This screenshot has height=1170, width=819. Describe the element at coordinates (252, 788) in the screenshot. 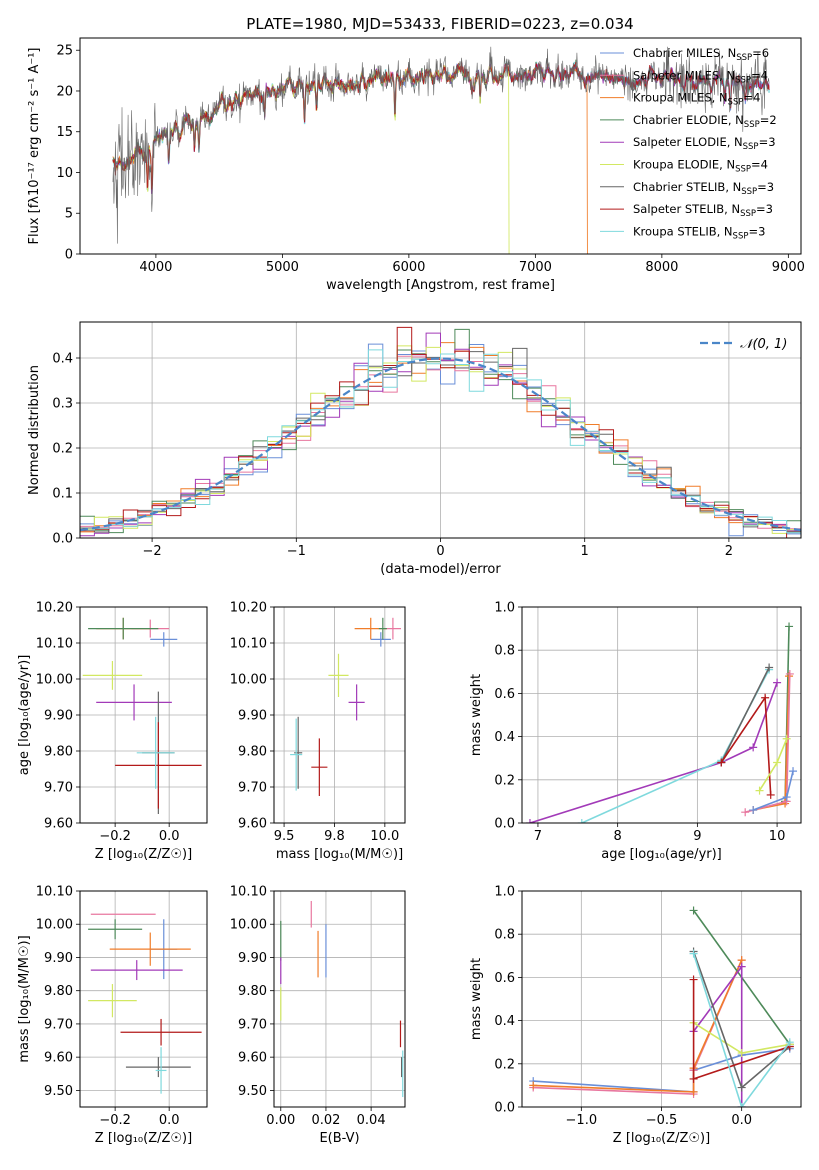

I see `age-vs-mass-ytick-label: 9.70` at that location.